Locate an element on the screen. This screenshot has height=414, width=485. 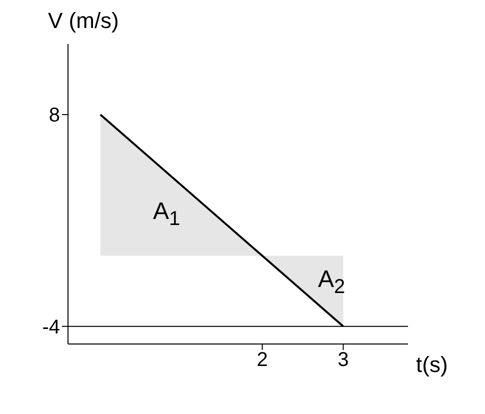
x-tick-label: 2 is located at coordinates (262, 360).